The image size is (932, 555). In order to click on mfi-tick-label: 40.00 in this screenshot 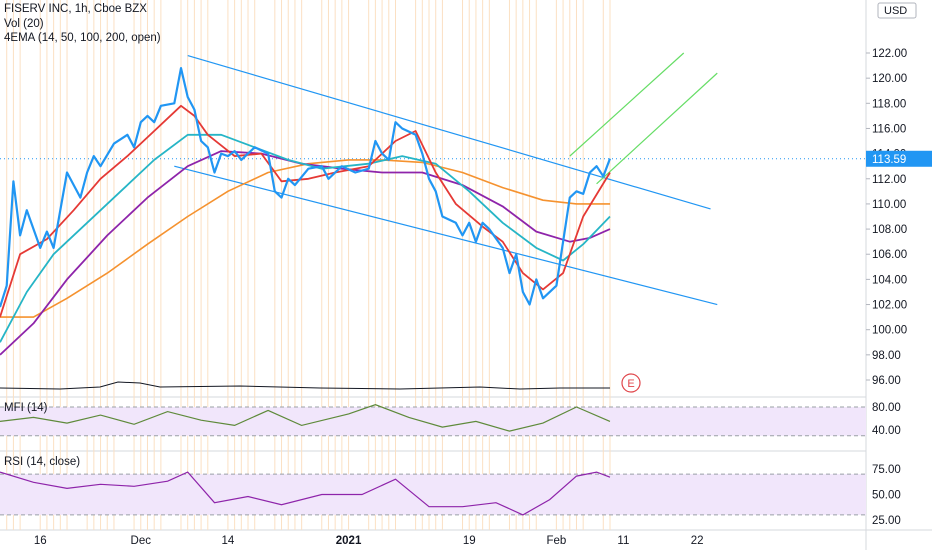, I will do `click(886, 431)`.